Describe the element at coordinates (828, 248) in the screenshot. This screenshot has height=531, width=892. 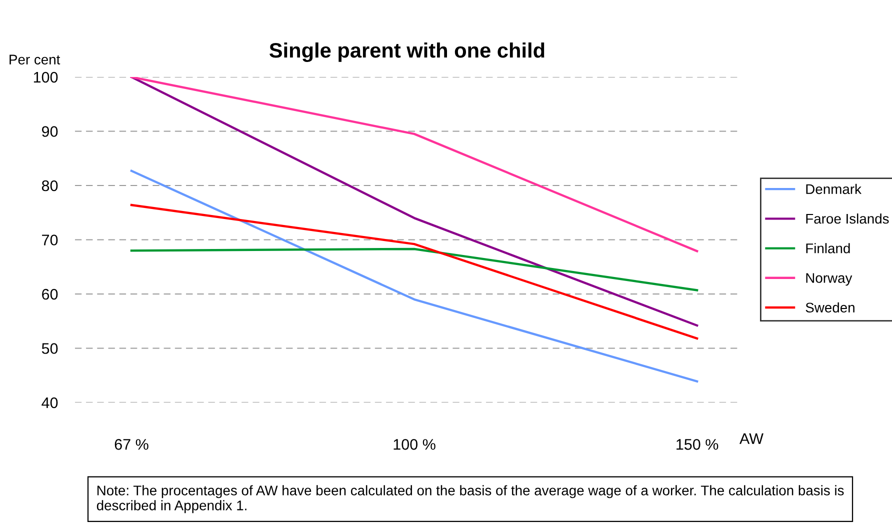
I see `legend-label: Finland` at that location.